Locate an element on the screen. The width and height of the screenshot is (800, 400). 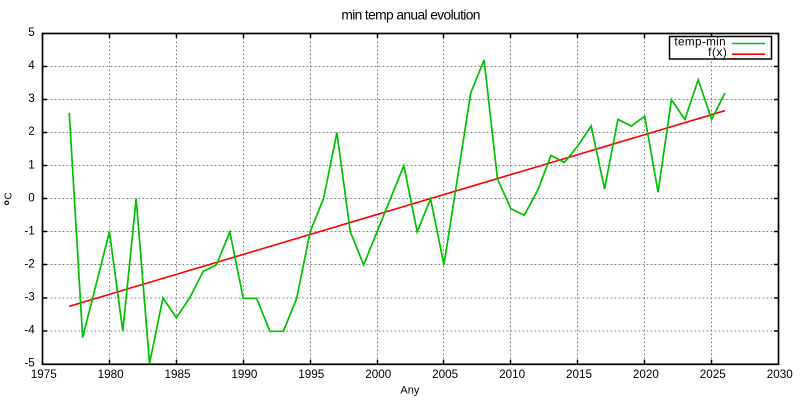
svg-text: 2020 is located at coordinates (646, 374).